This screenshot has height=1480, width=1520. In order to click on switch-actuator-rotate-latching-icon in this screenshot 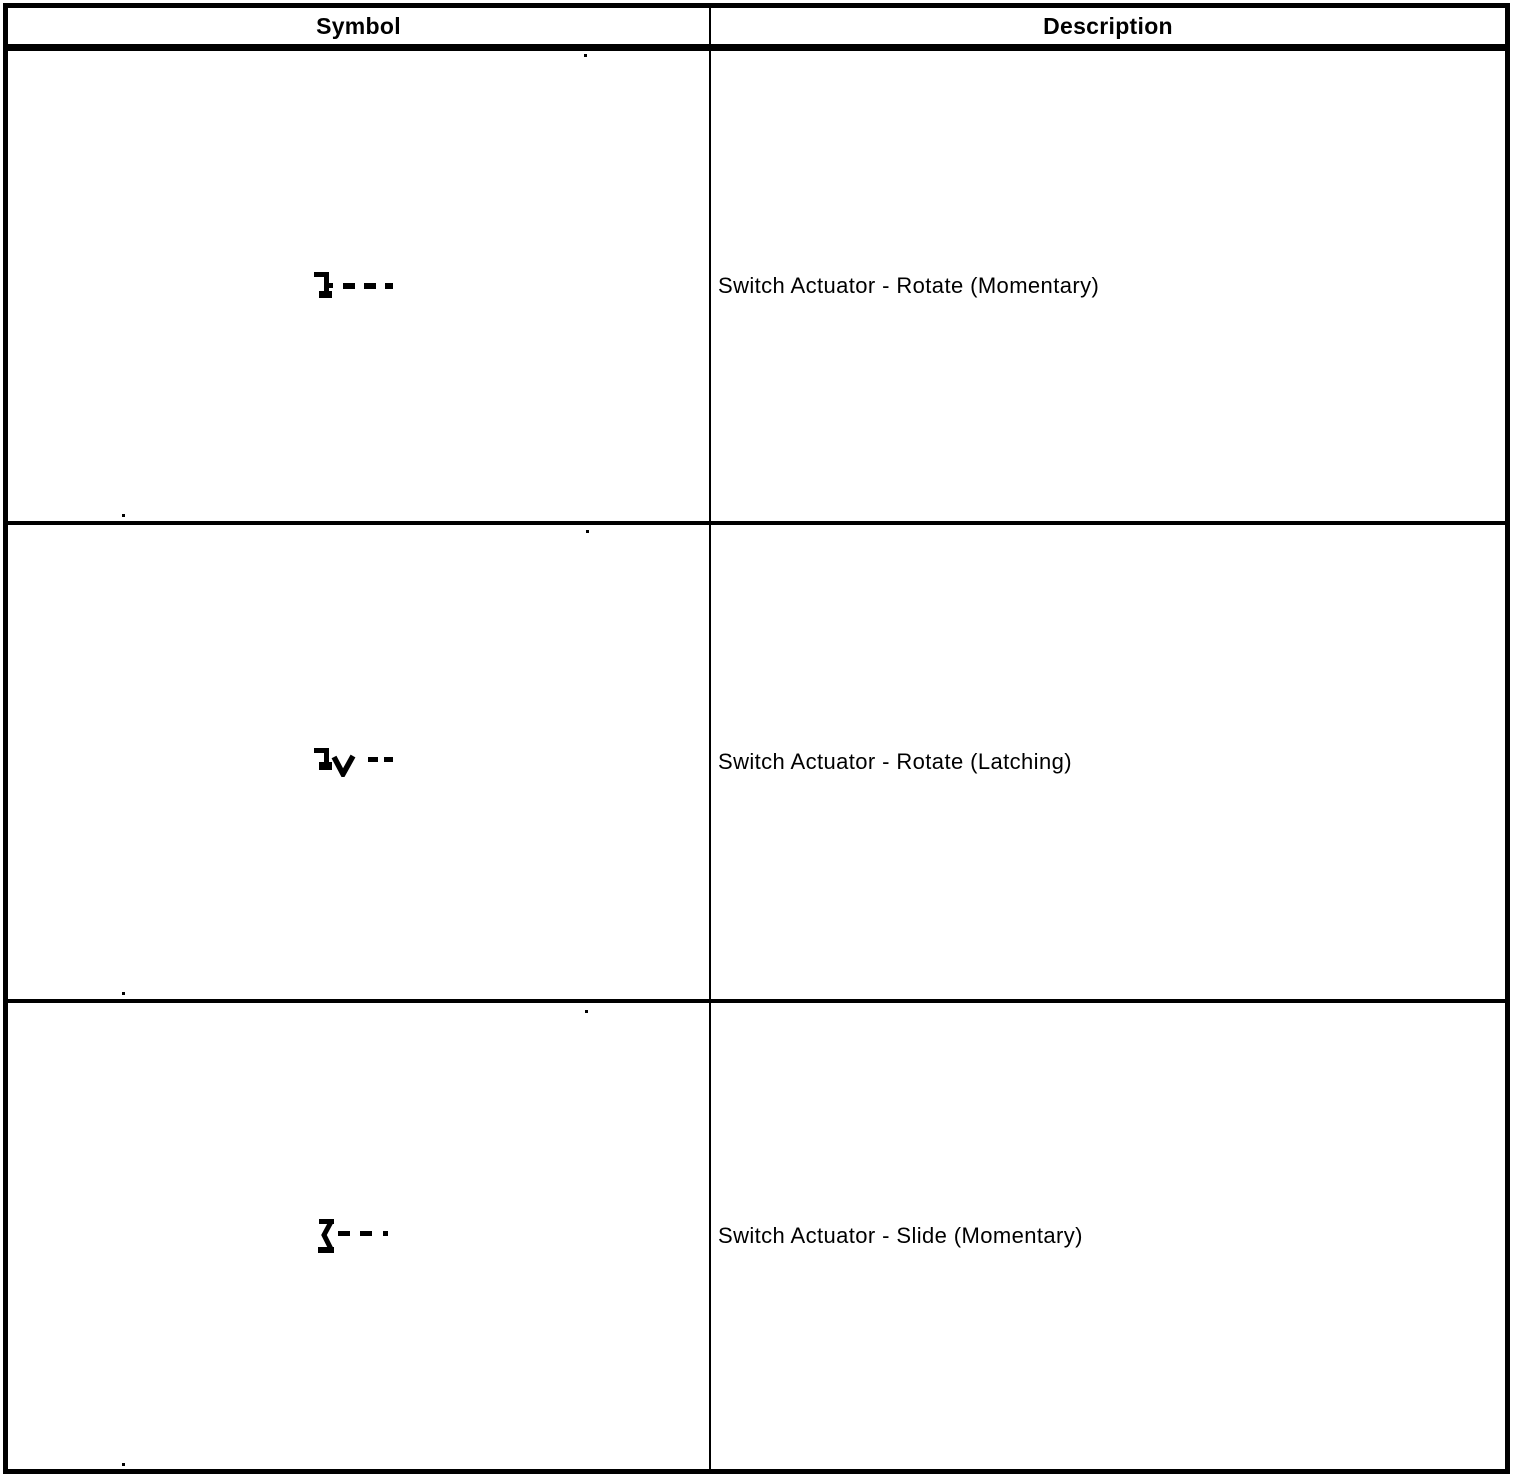, I will do `click(353, 762)`.